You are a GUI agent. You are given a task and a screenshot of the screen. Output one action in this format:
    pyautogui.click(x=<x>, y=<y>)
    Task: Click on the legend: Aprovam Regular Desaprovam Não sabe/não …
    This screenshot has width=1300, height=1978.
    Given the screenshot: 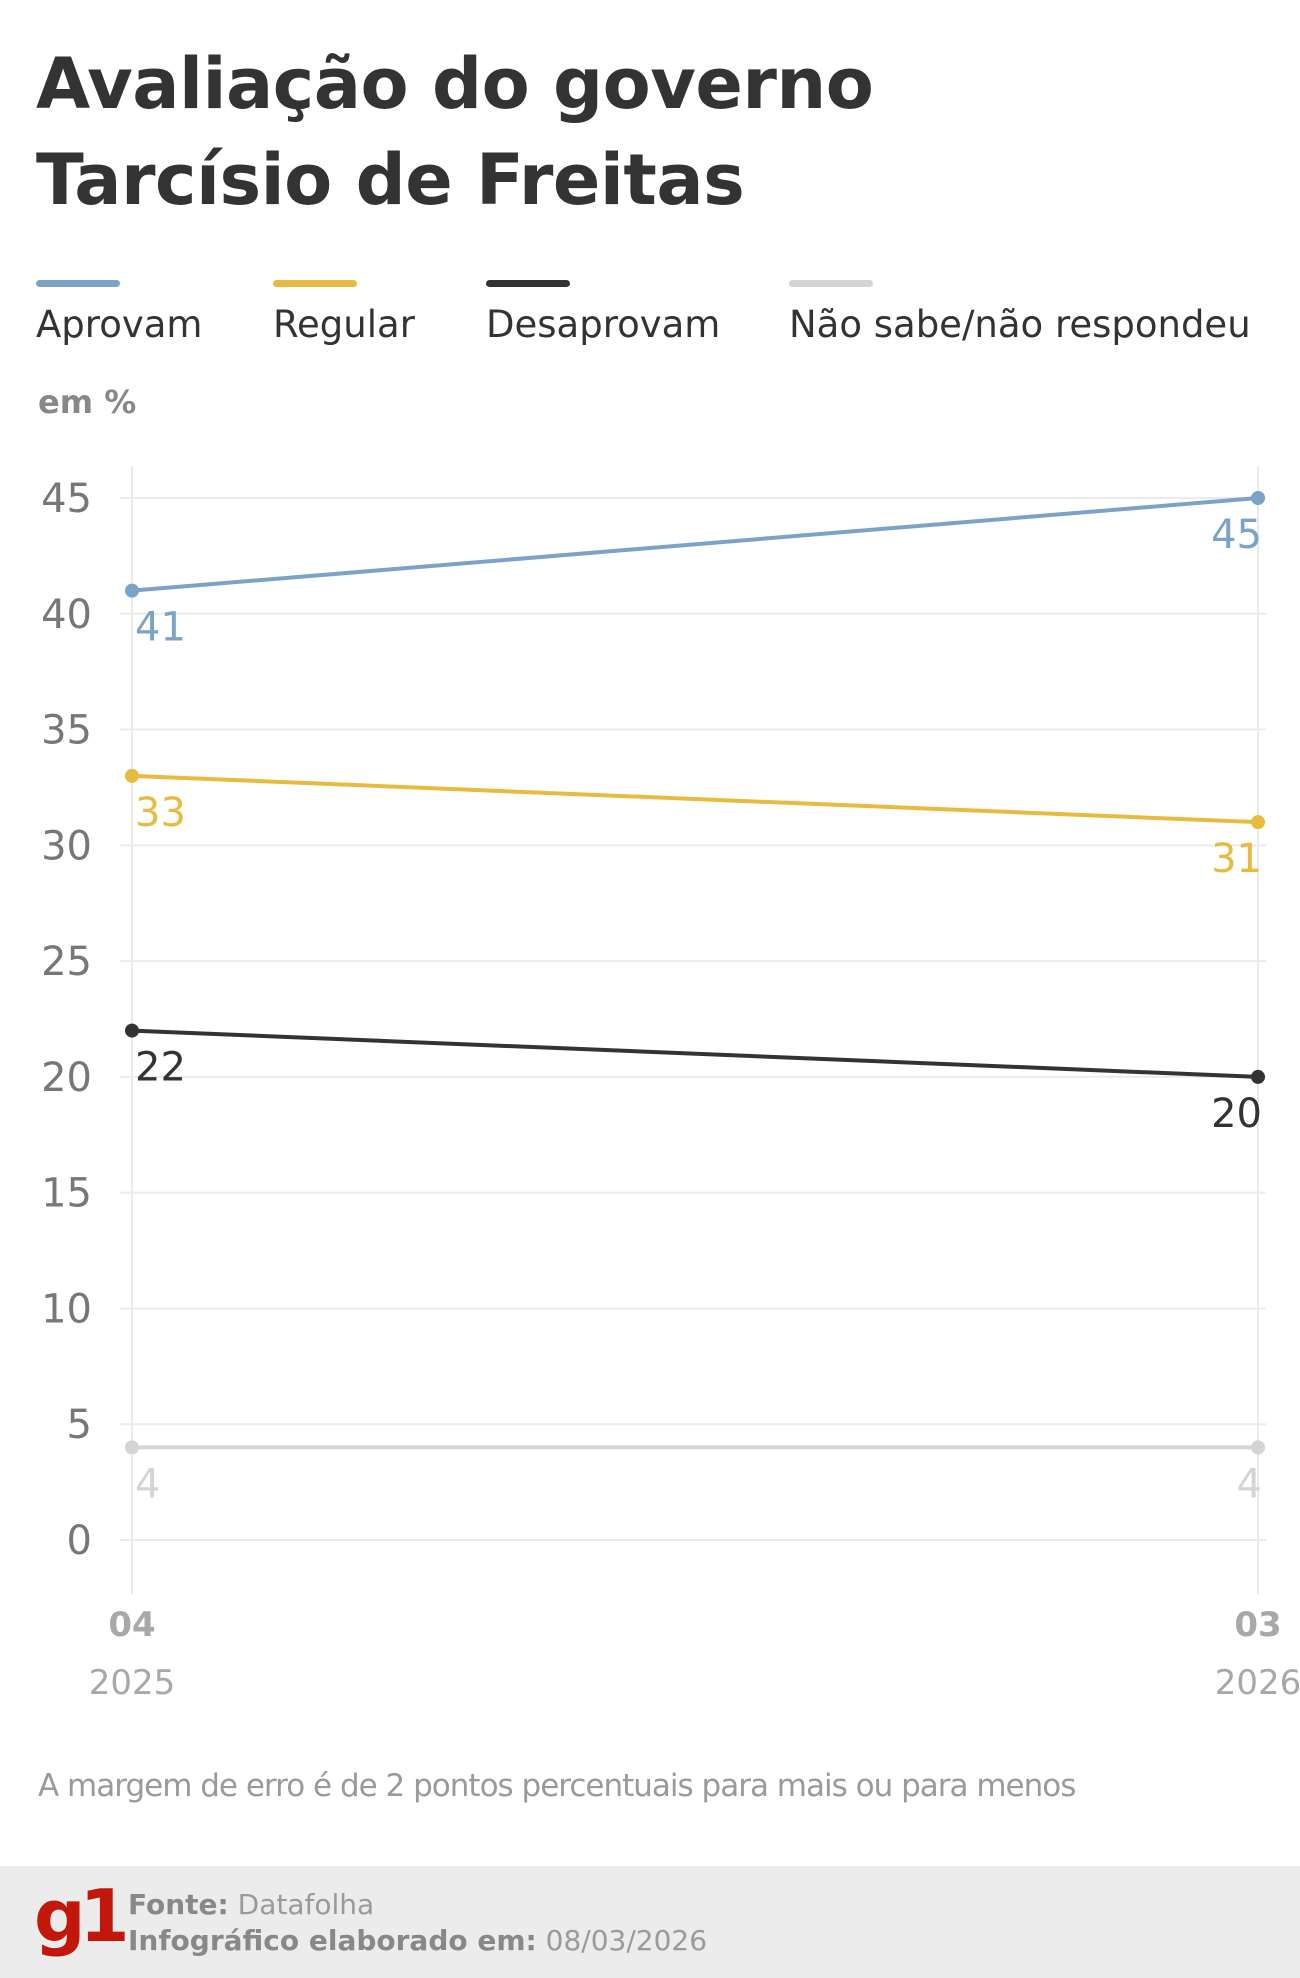 What is the action you would take?
    pyautogui.click(x=650, y=320)
    